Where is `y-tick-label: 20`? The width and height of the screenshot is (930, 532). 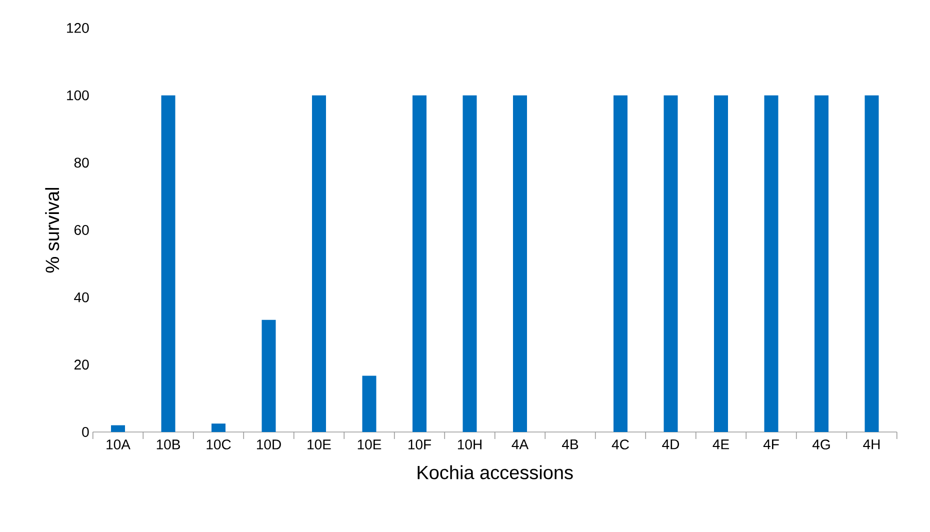
y-tick-label: 20 is located at coordinates (81, 365).